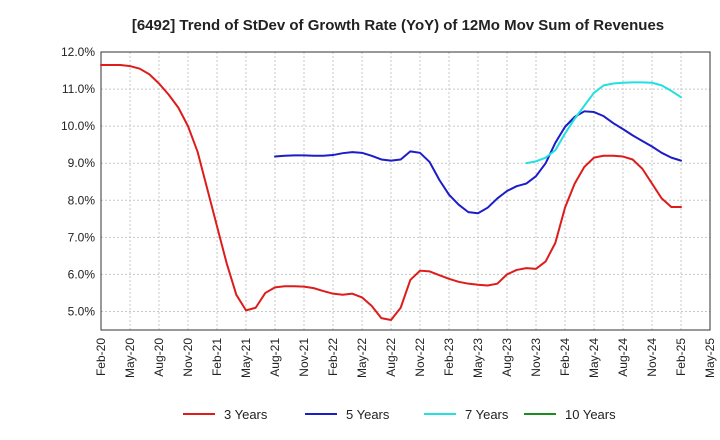 The height and width of the screenshot is (440, 720). Describe the element at coordinates (78, 52) in the screenshot. I see `y-tick-label: 12.0%` at that location.